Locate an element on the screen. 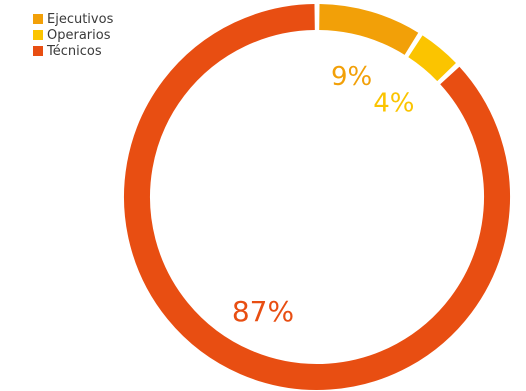 Image resolution: width=526 pixels, height=391 pixels. data-label-ejecutivos: 9% is located at coordinates (351, 77).